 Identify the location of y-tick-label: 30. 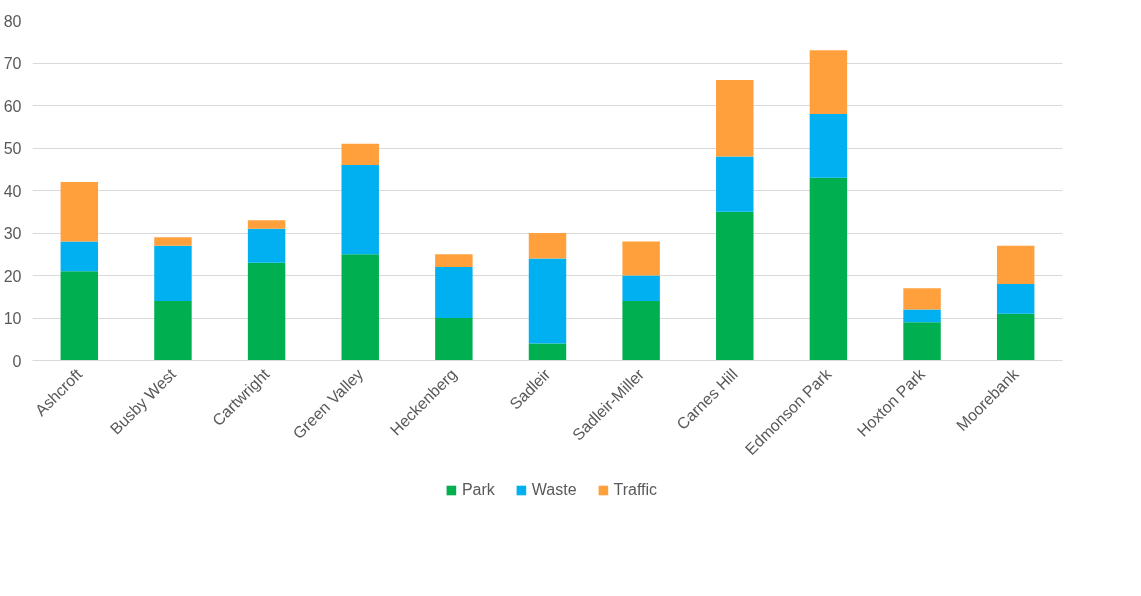
(12, 233).